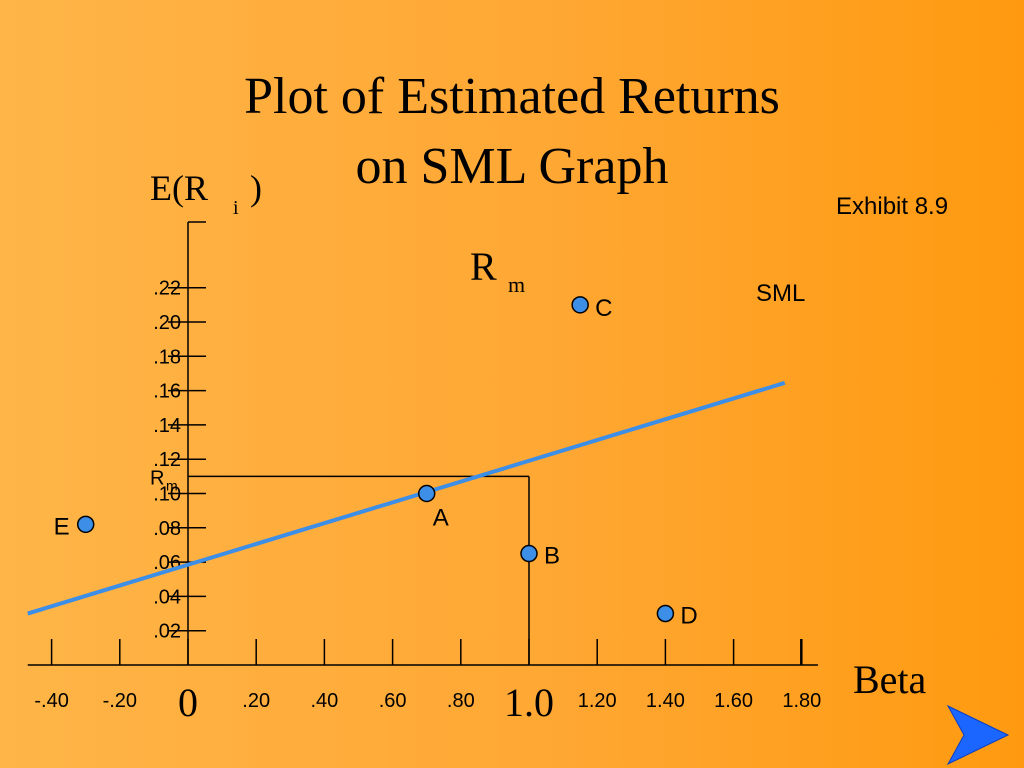  I want to click on y-tick-label: .22, so click(167, 289).